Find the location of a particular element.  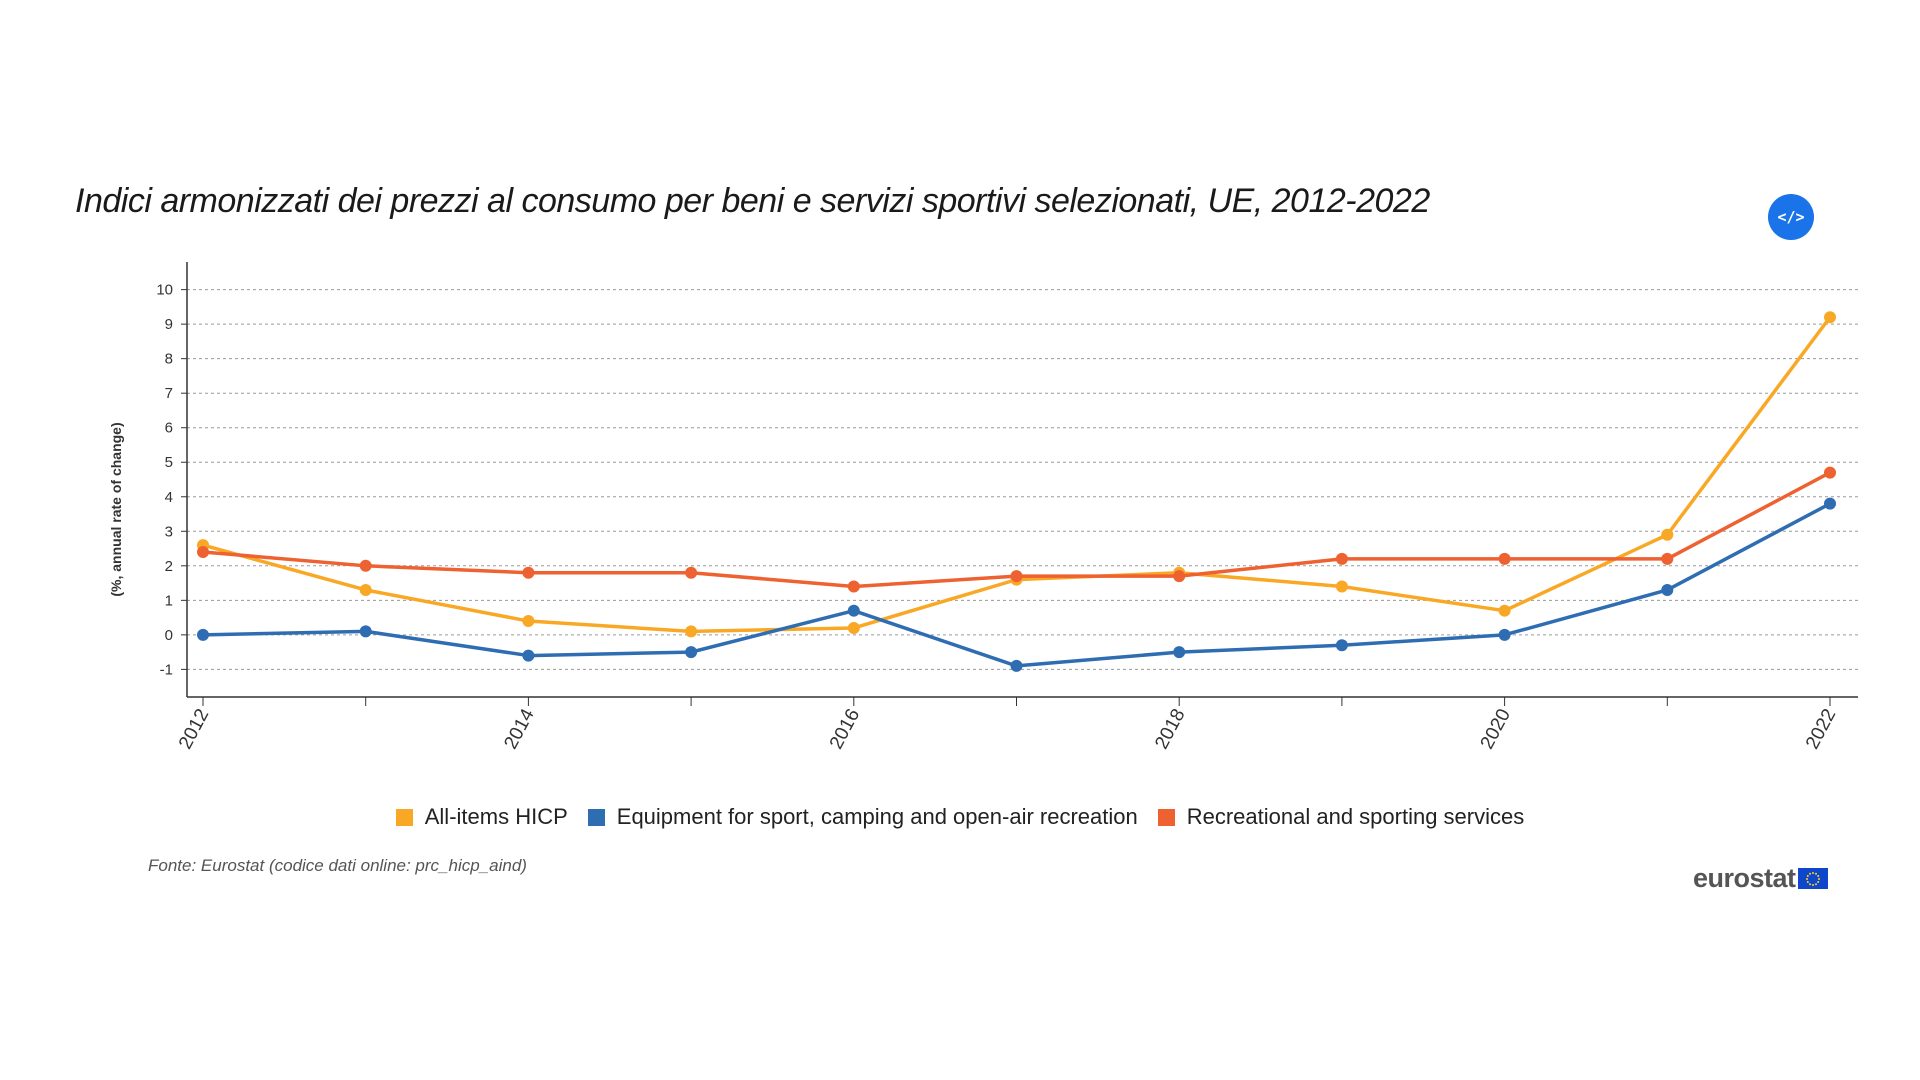

y-tick-label: 10 is located at coordinates (164, 290).